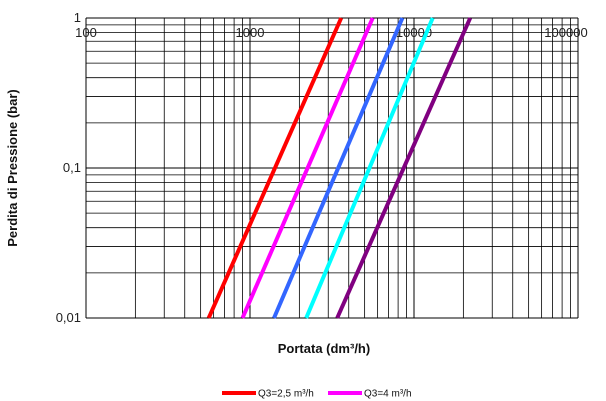 This screenshot has height=401, width=606. I want to click on legend: Q3=2,5 m³/h Q3=4 m³/h, so click(317, 394).